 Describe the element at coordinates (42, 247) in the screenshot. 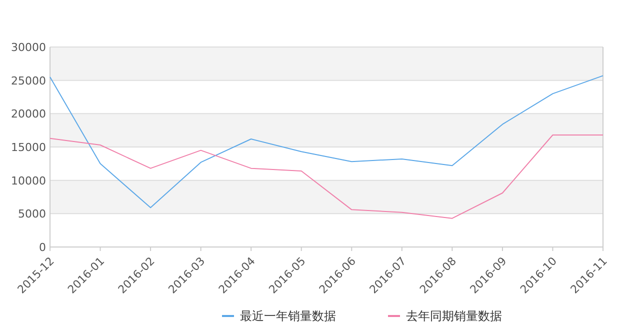

I see `y-tick-label: 0` at that location.